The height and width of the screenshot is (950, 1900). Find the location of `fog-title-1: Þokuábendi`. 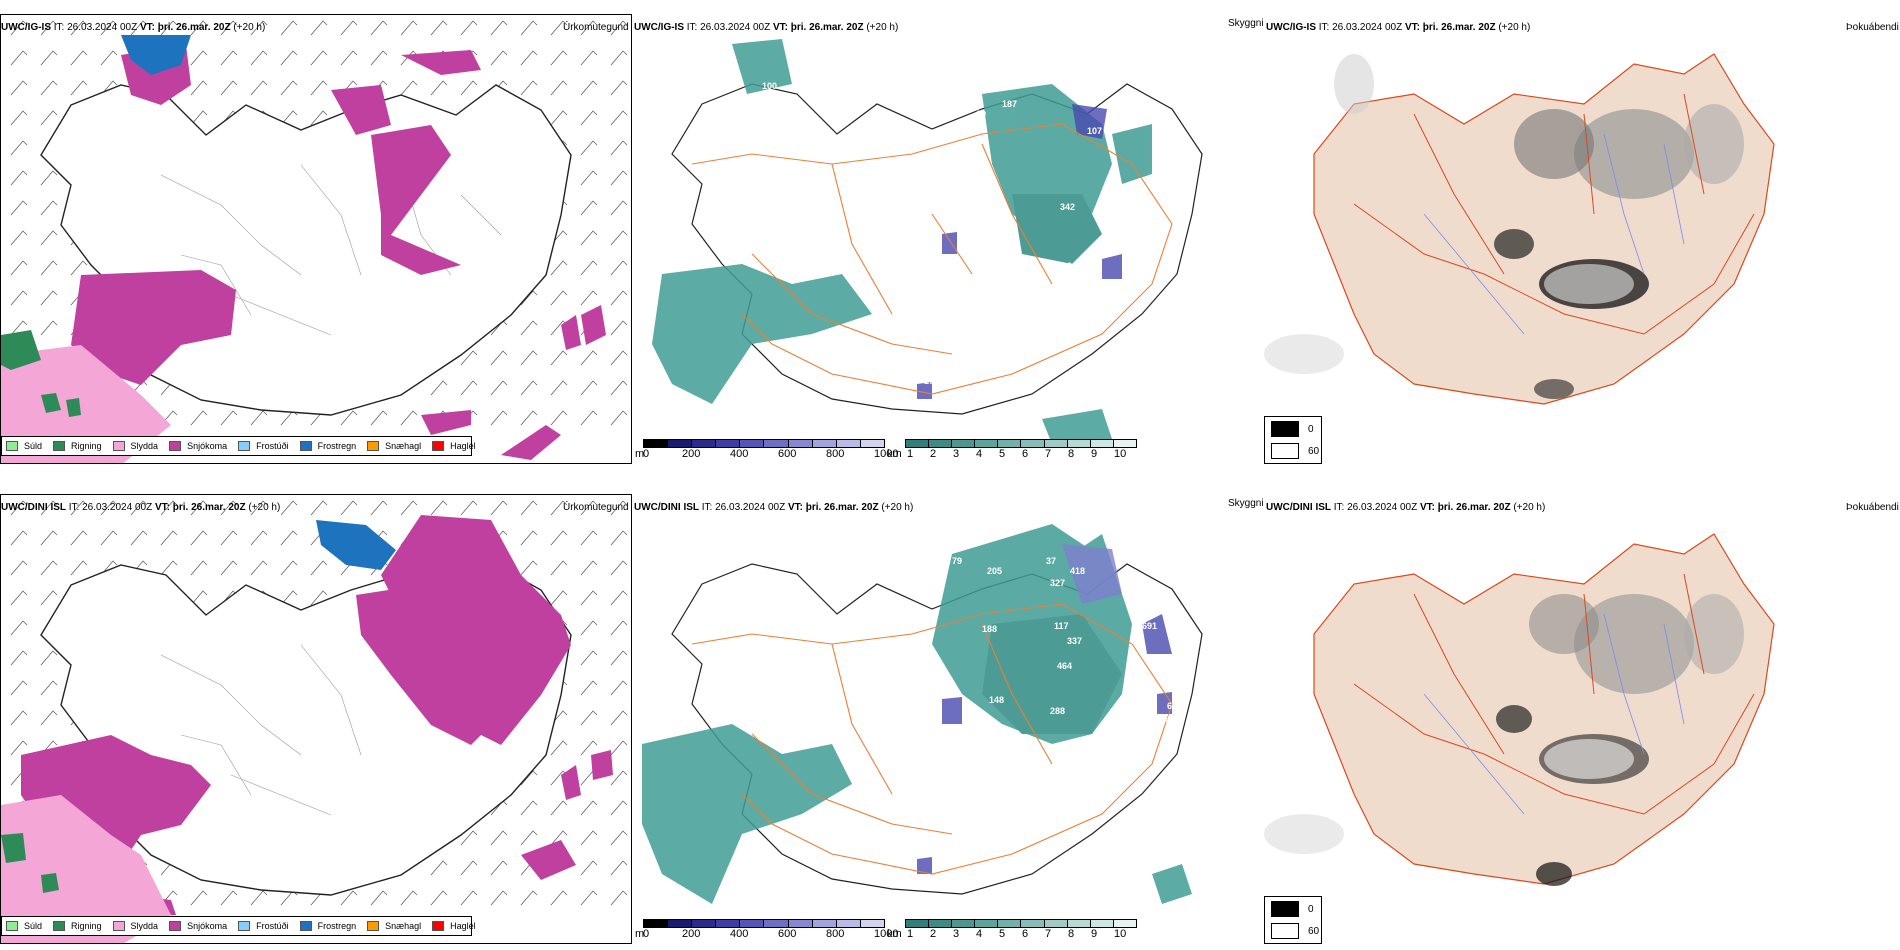

fog-title-1: Þokuábendi is located at coordinates (1872, 27).